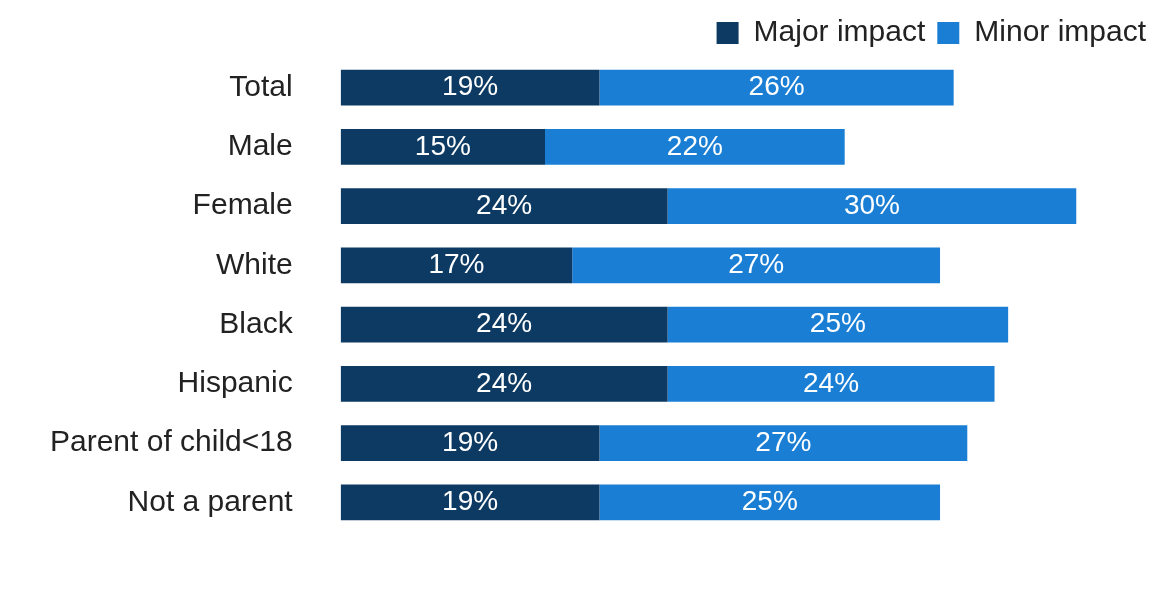  What do you see at coordinates (254, 263) in the screenshot?
I see `y-tick-label: White` at bounding box center [254, 263].